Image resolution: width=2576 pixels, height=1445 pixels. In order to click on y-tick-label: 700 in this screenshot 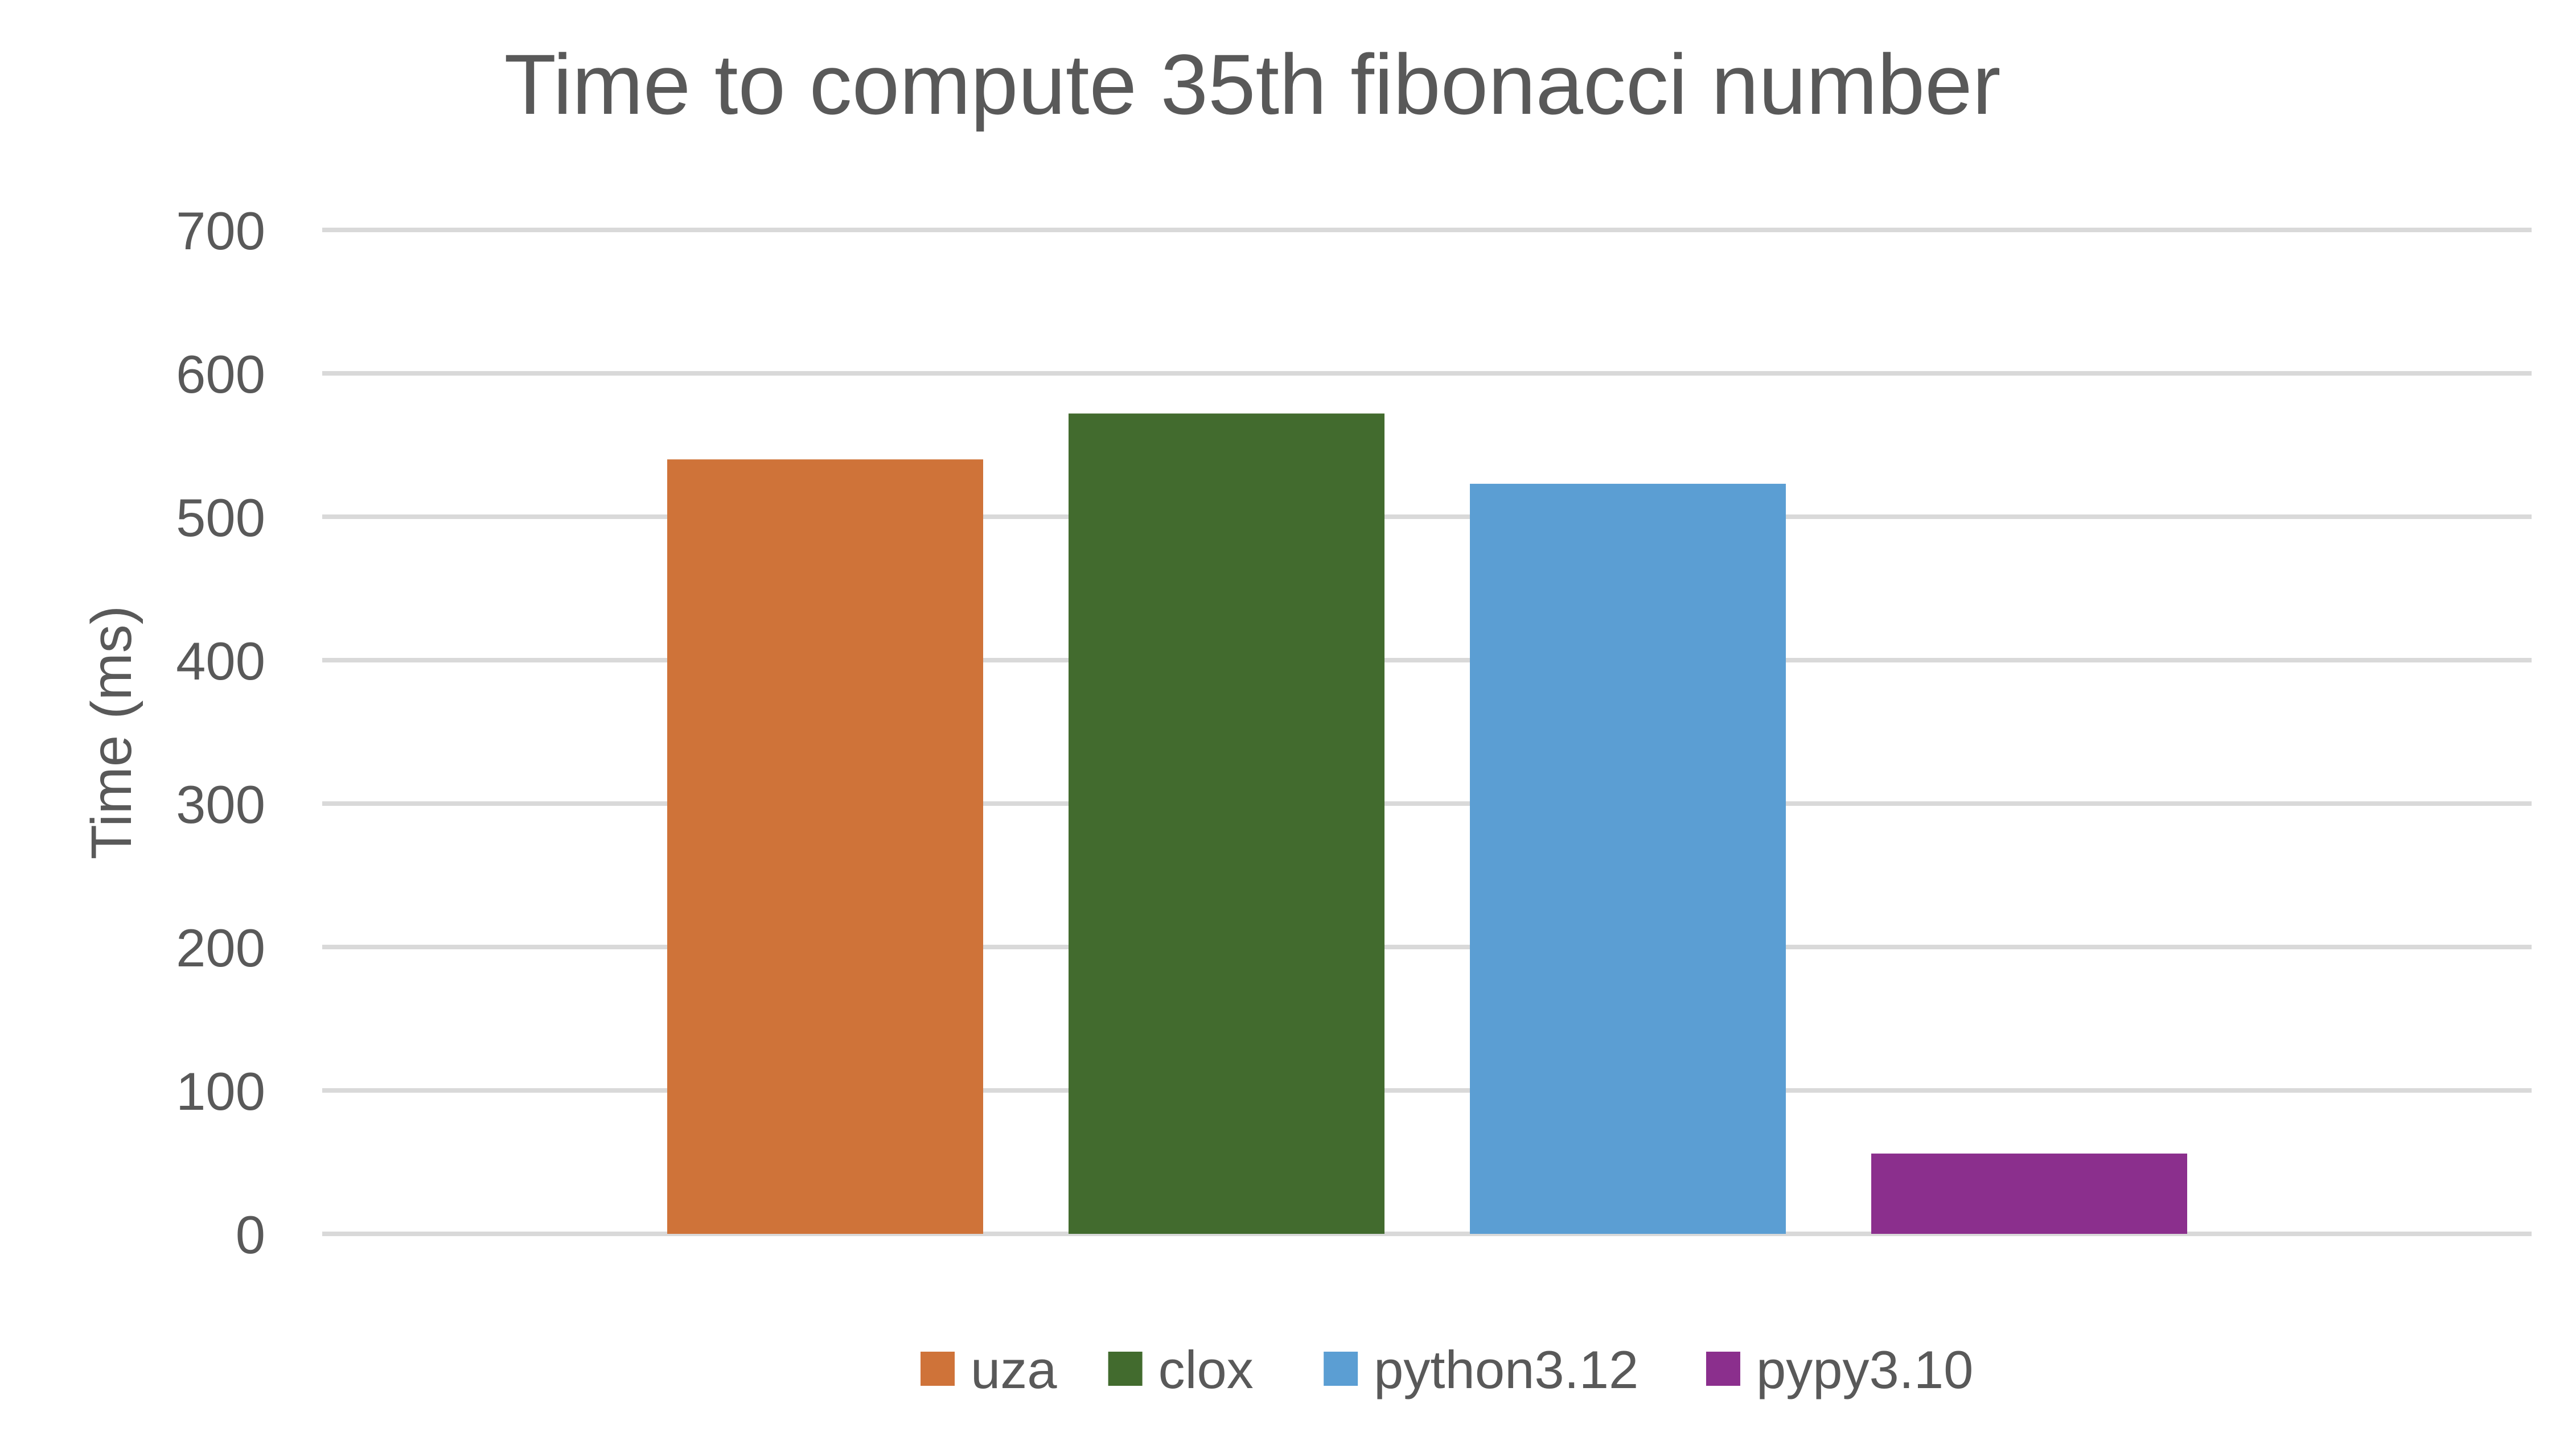, I will do `click(220, 231)`.